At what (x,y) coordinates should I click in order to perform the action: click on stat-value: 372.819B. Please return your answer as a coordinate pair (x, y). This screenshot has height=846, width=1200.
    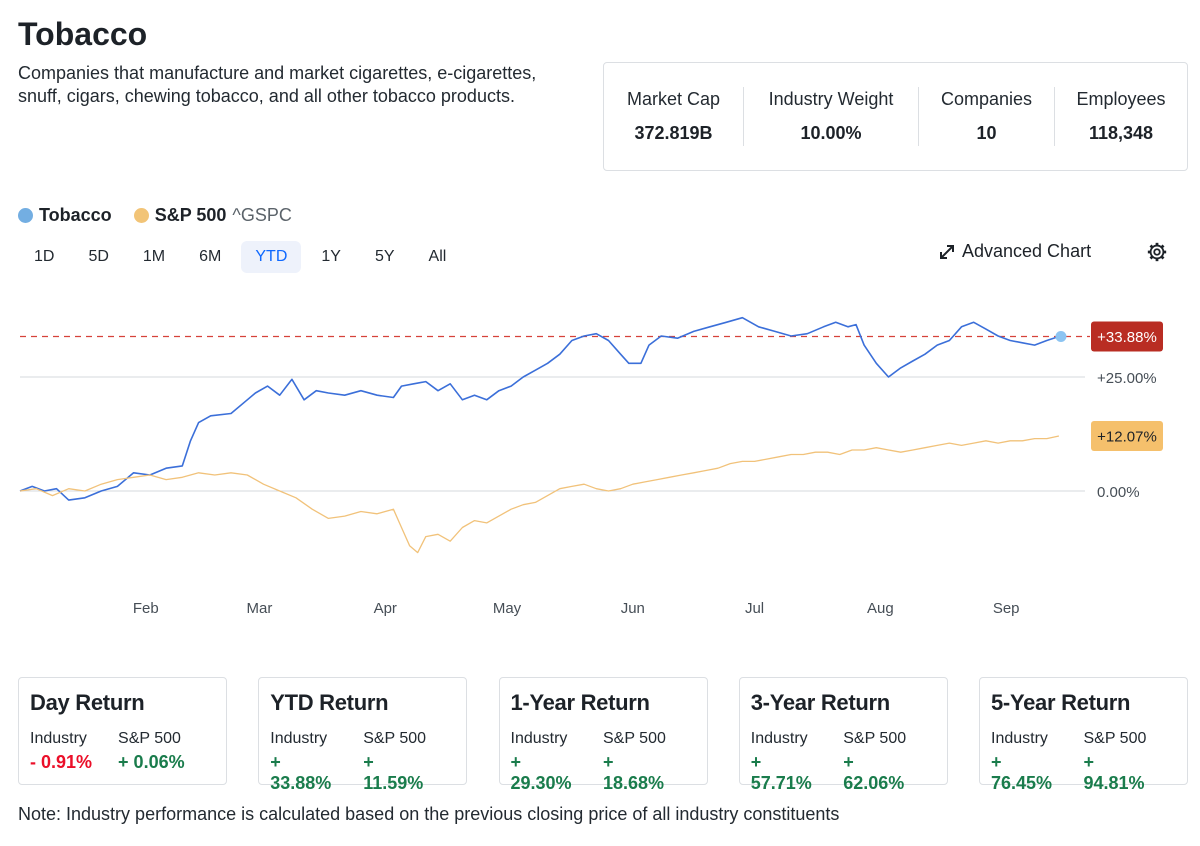
    Looking at the image, I should click on (673, 133).